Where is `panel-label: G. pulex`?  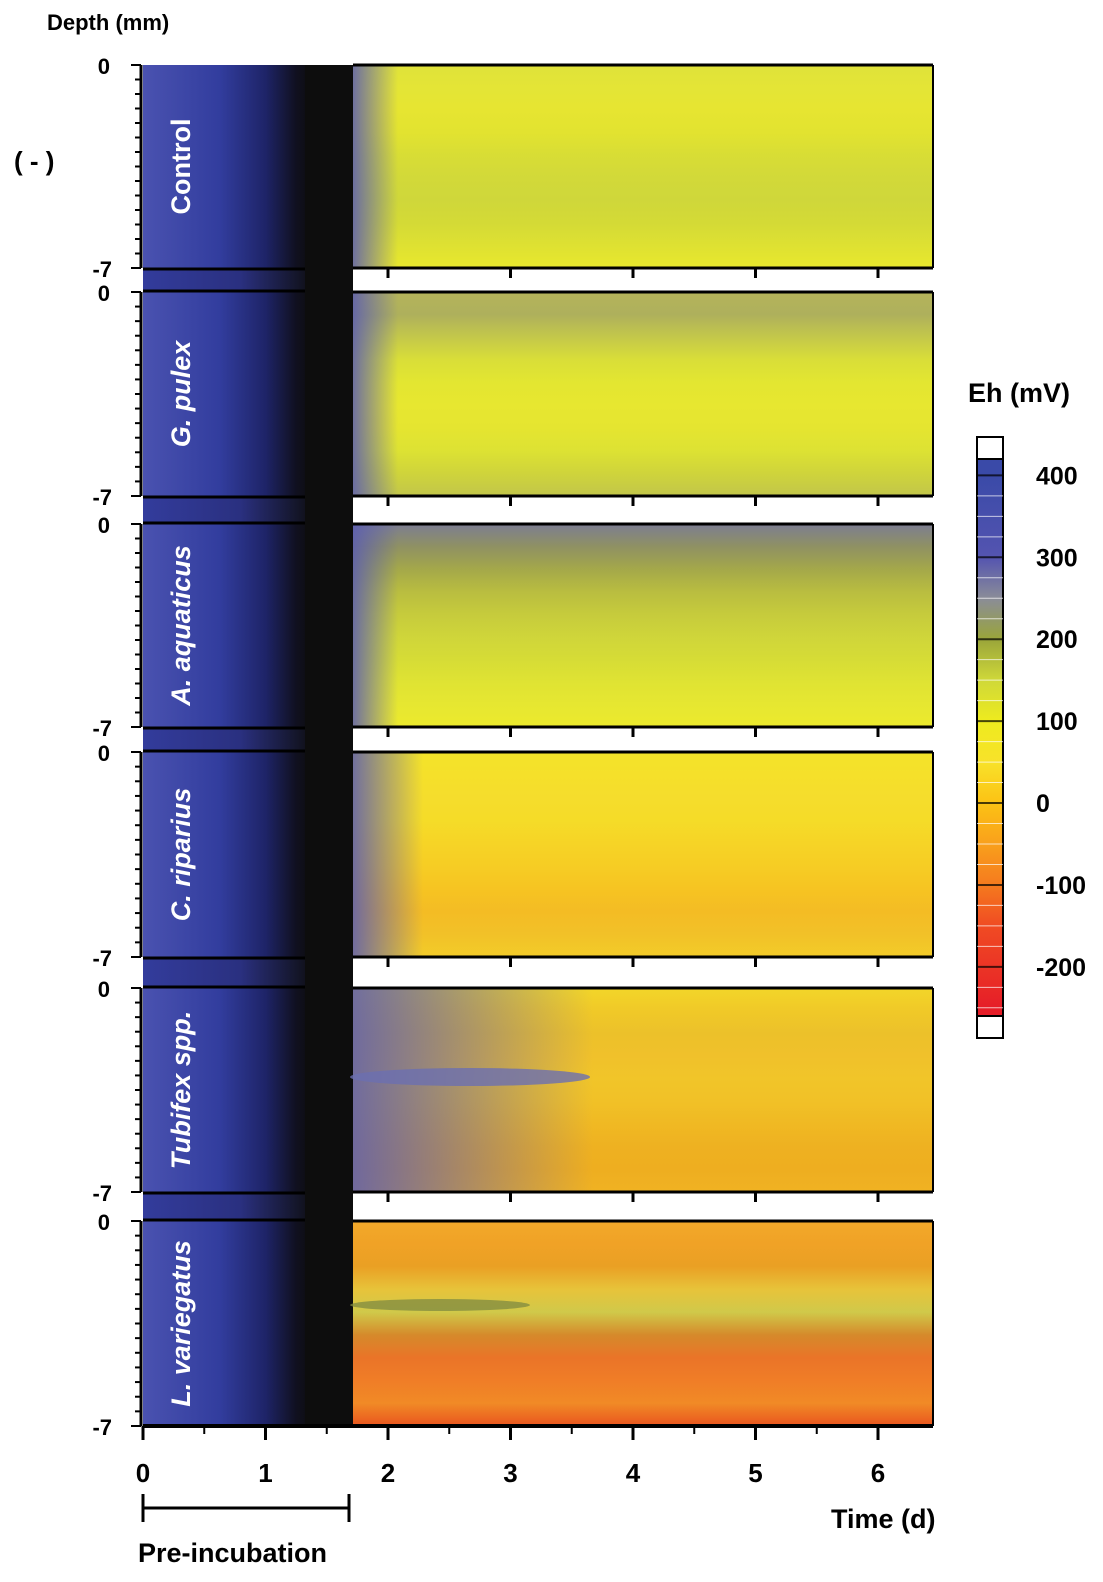
panel-label: G. pulex is located at coordinates (181, 394).